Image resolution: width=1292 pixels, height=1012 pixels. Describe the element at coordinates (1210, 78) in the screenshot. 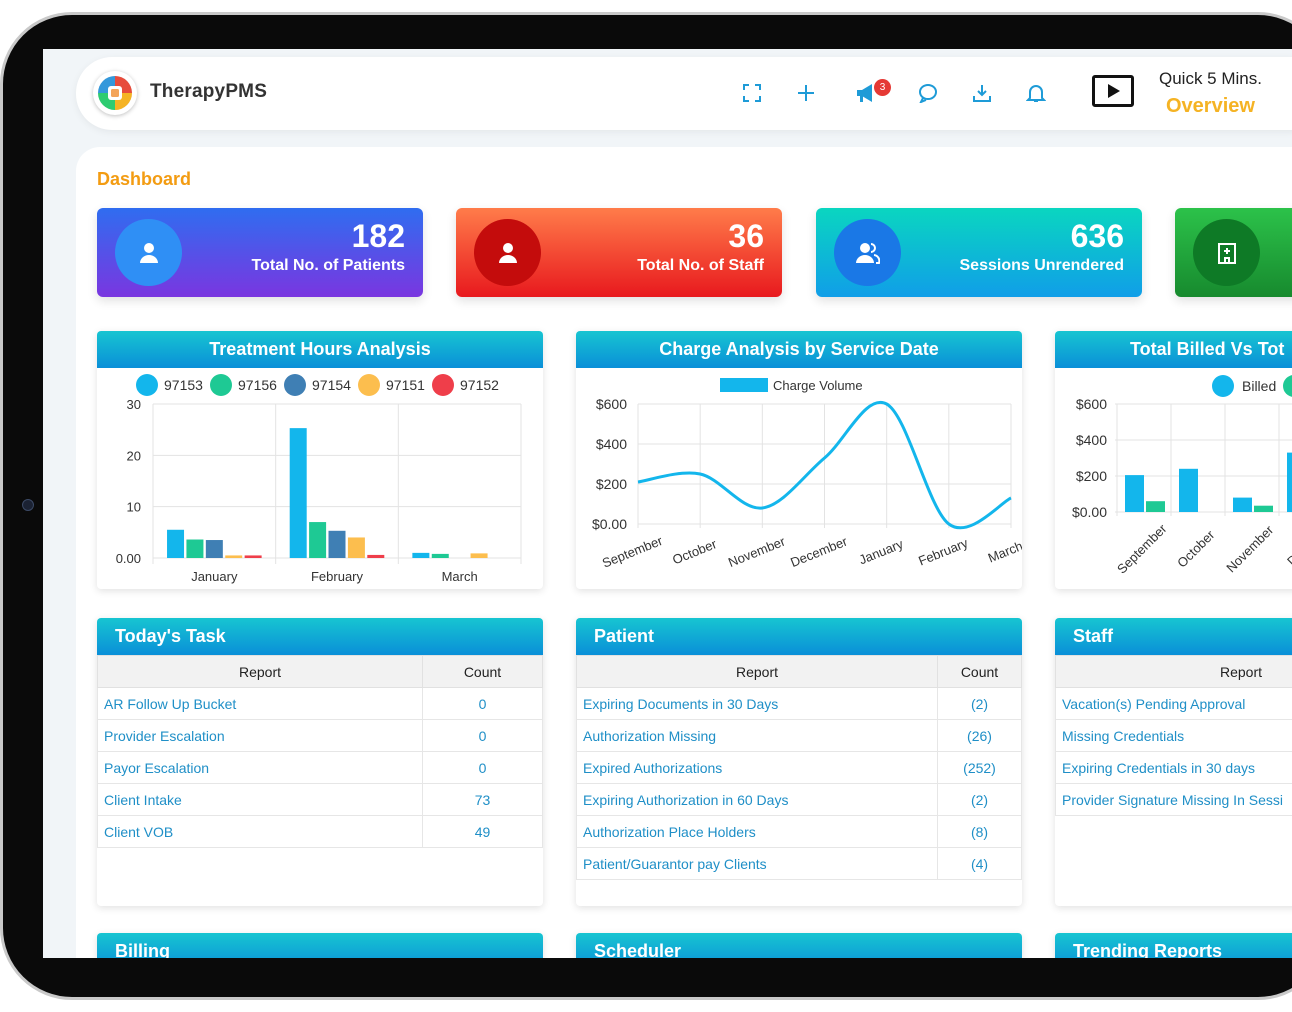

I see `quick-overview-label: Quick 5 Mins.` at that location.